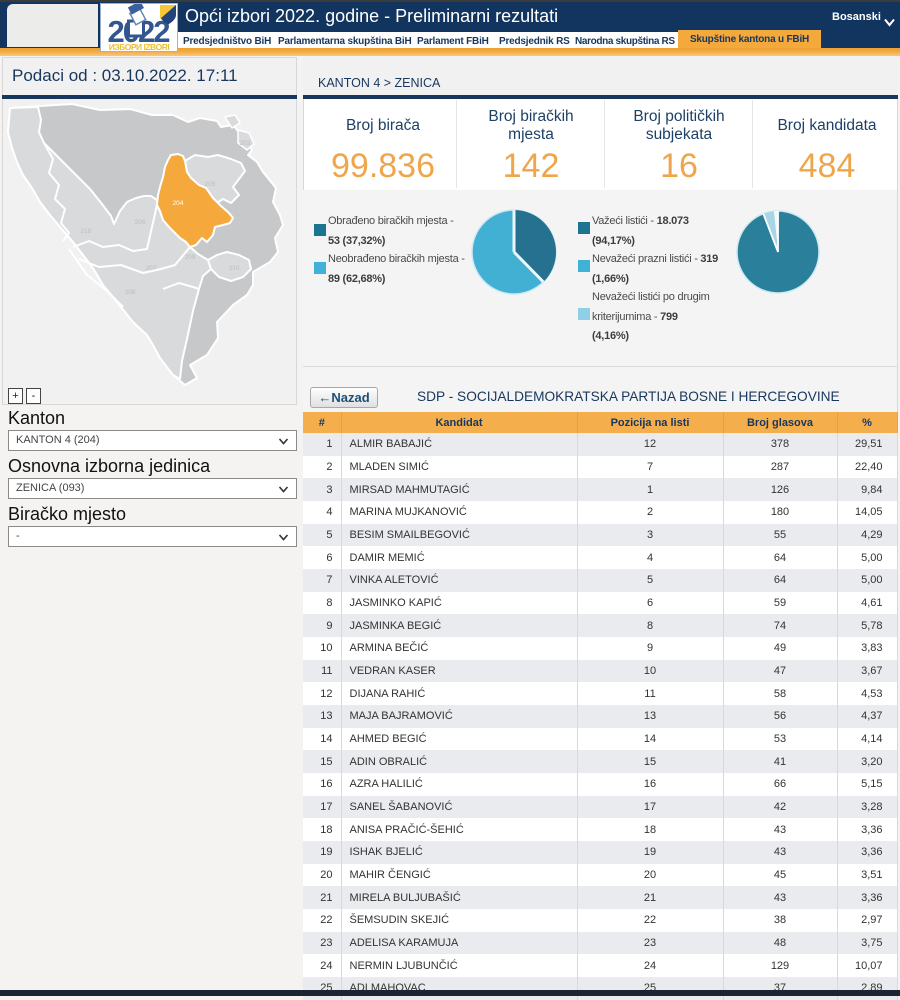  What do you see at coordinates (210, 184) in the screenshot?
I see `svg-text: 205` at bounding box center [210, 184].